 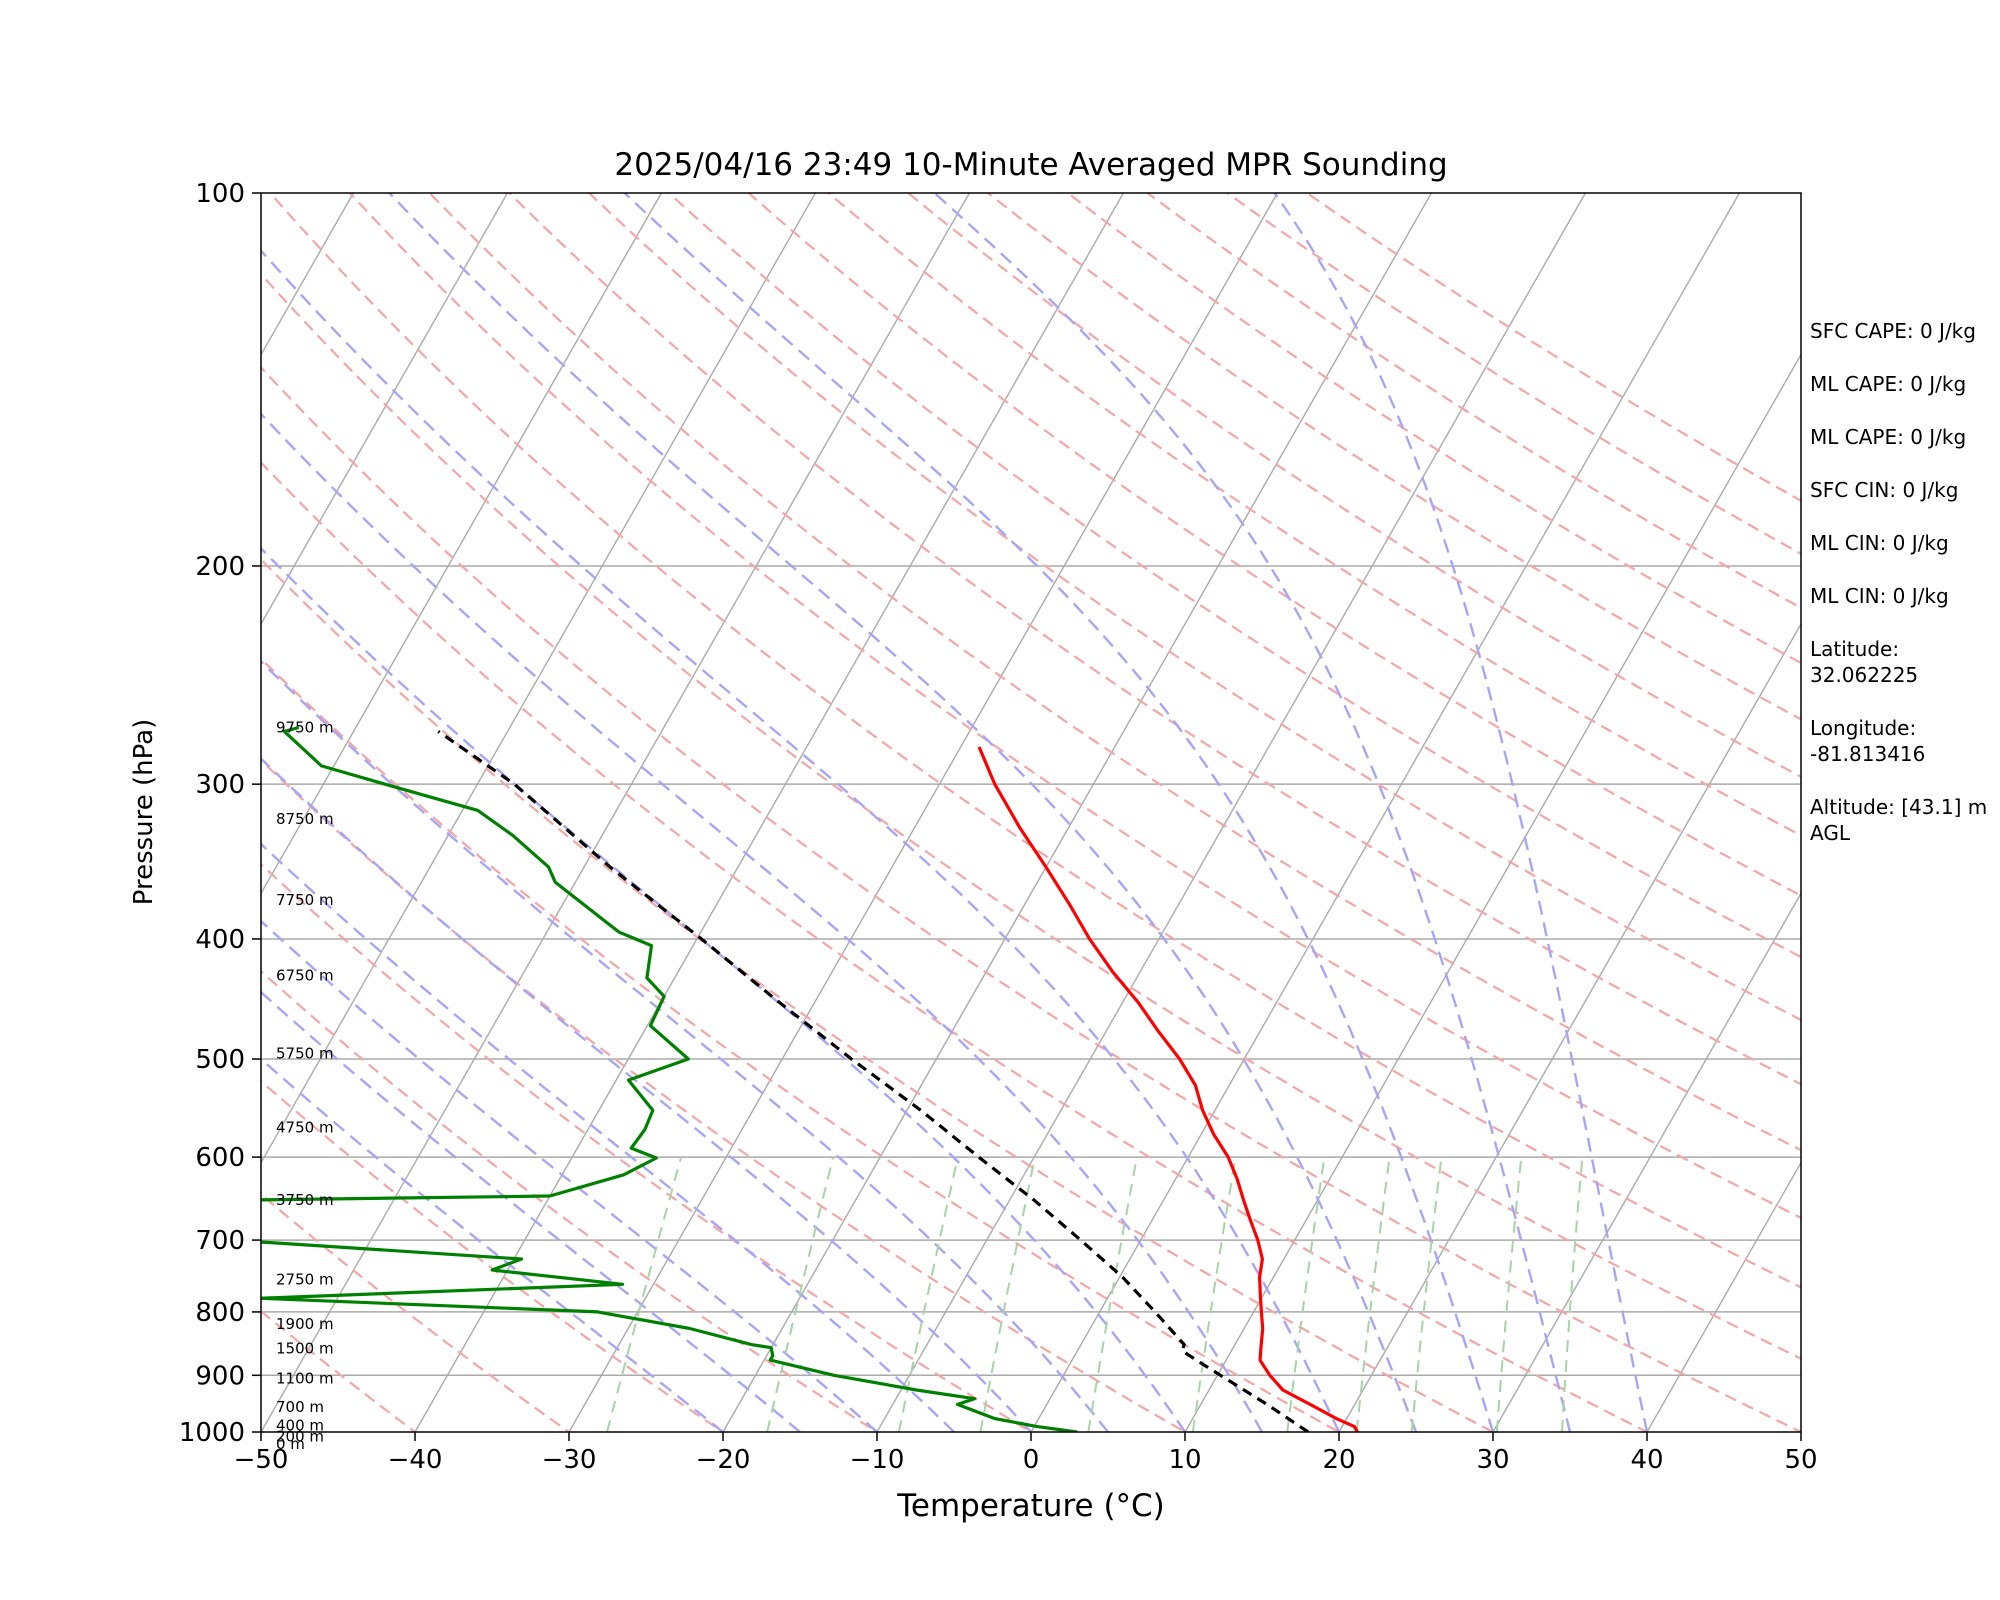 What do you see at coordinates (305, 975) in the screenshot?
I see `height-label: 6750 m` at bounding box center [305, 975].